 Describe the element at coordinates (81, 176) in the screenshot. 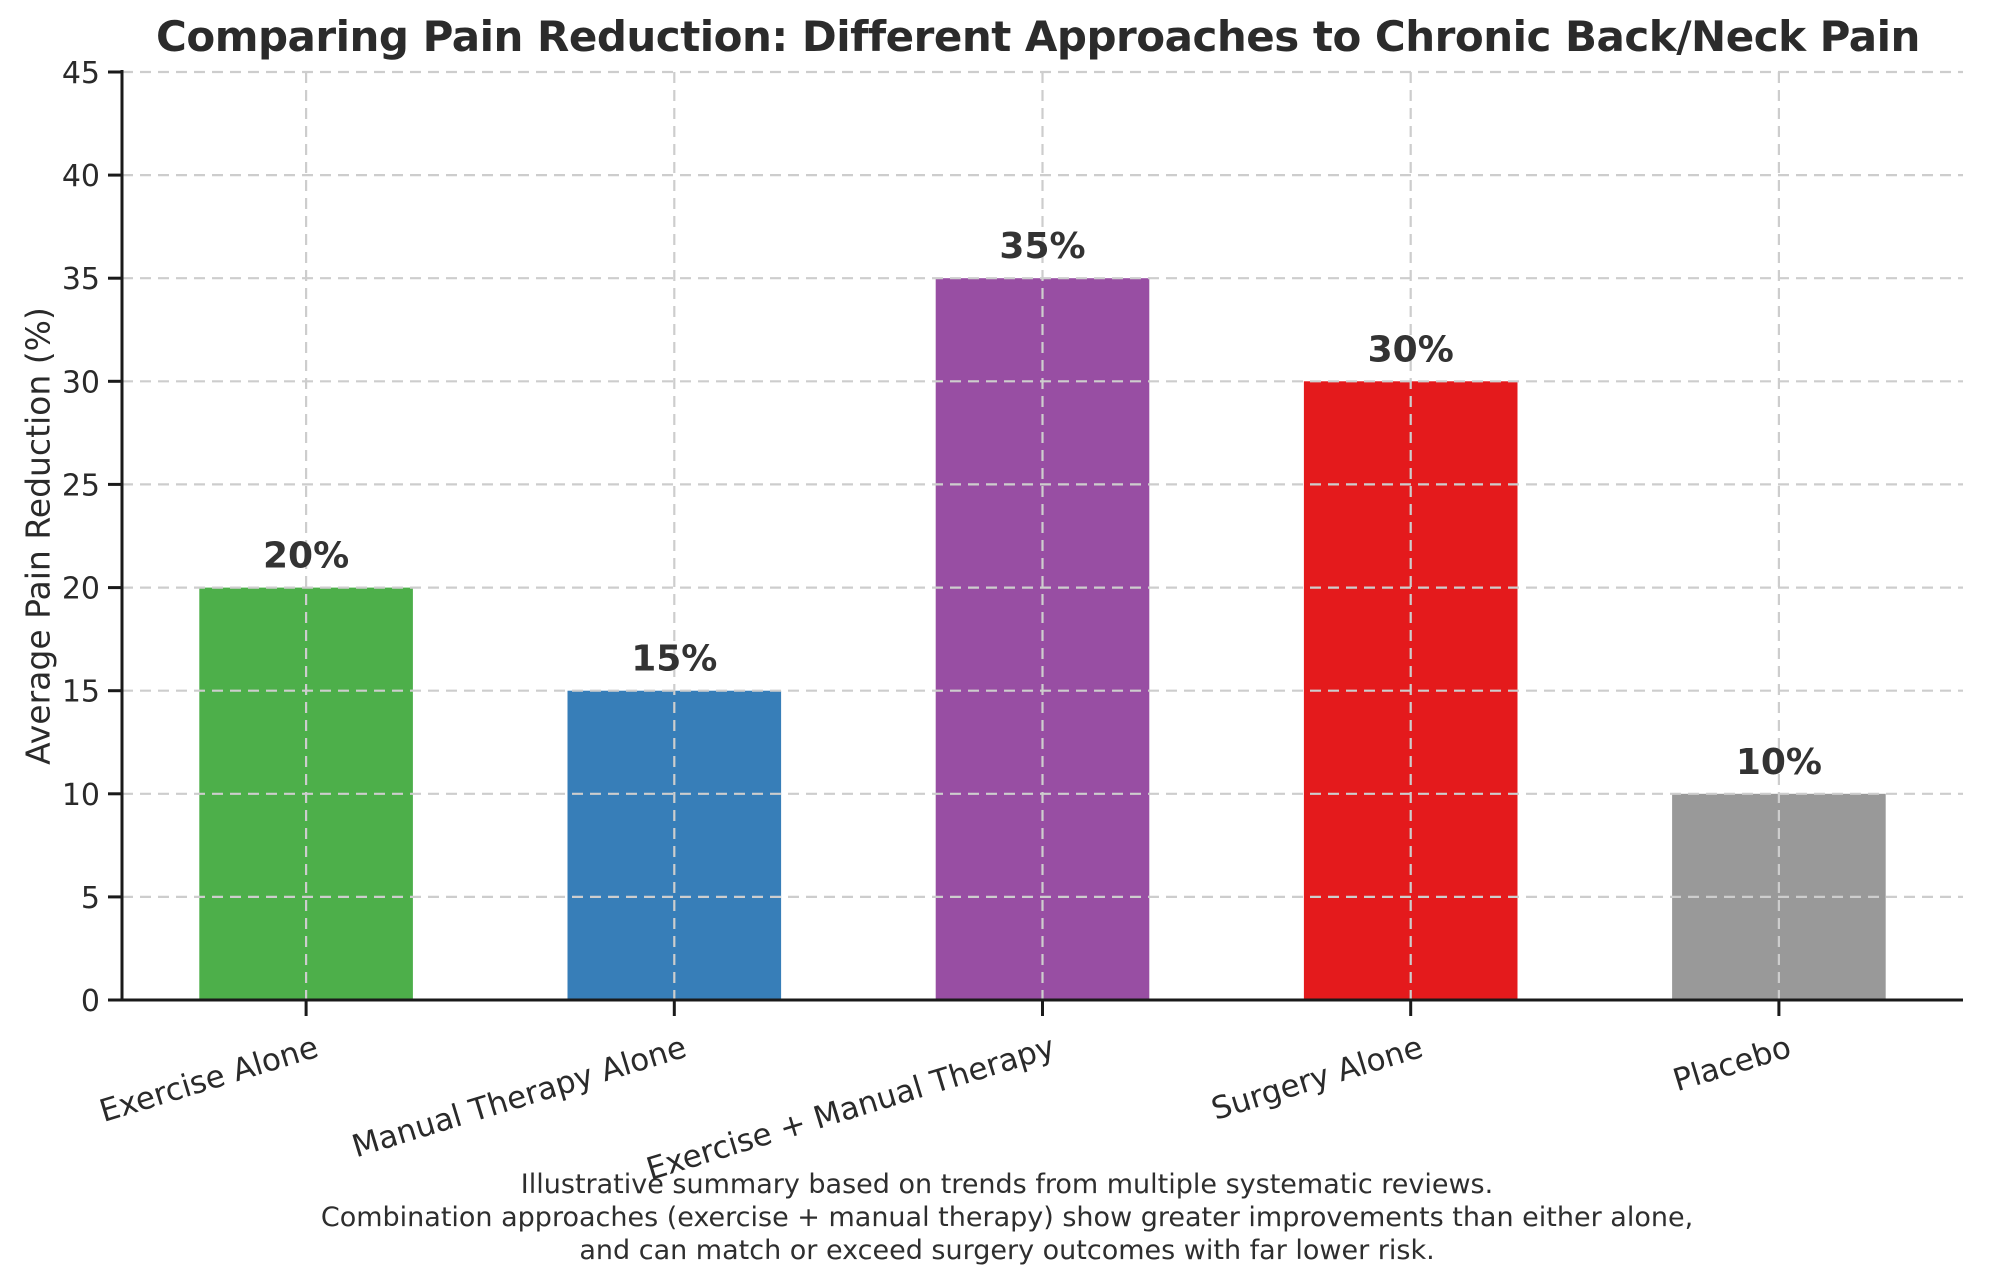

I see `y-tick-label: 40` at that location.